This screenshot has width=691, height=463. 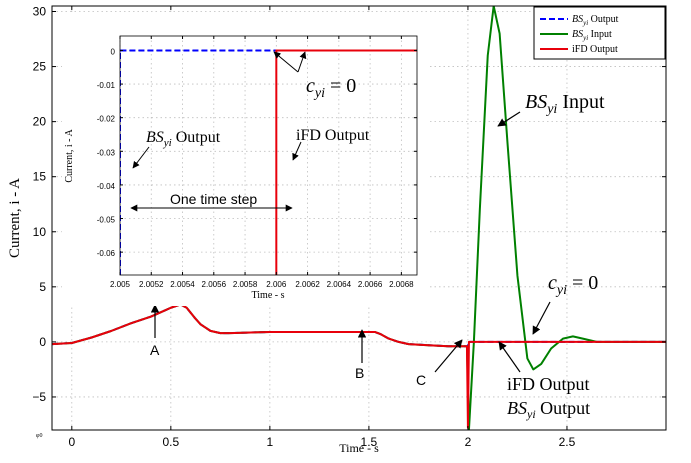 I want to click on inset-xtick-label: 2.005, so click(x=120, y=284).